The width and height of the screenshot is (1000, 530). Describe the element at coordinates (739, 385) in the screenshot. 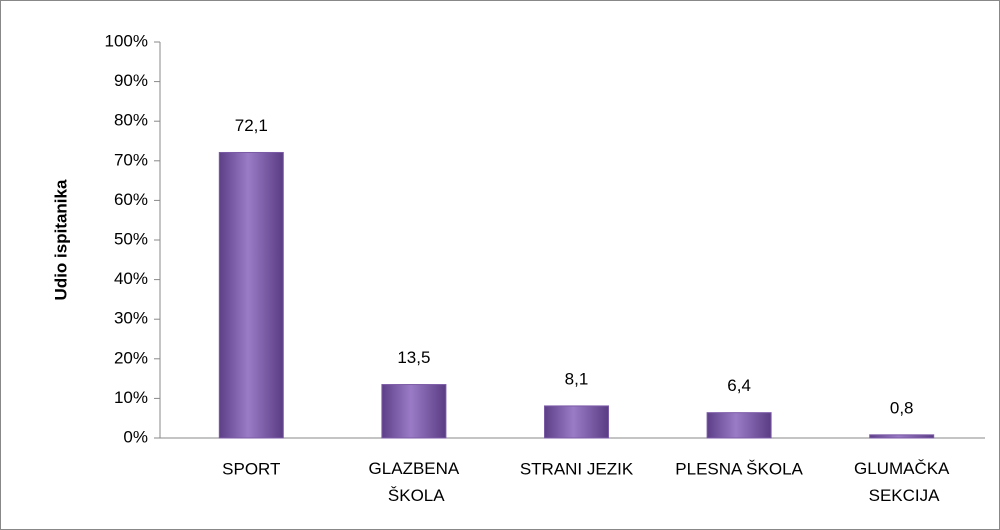

I see `value-label: 6,4` at that location.